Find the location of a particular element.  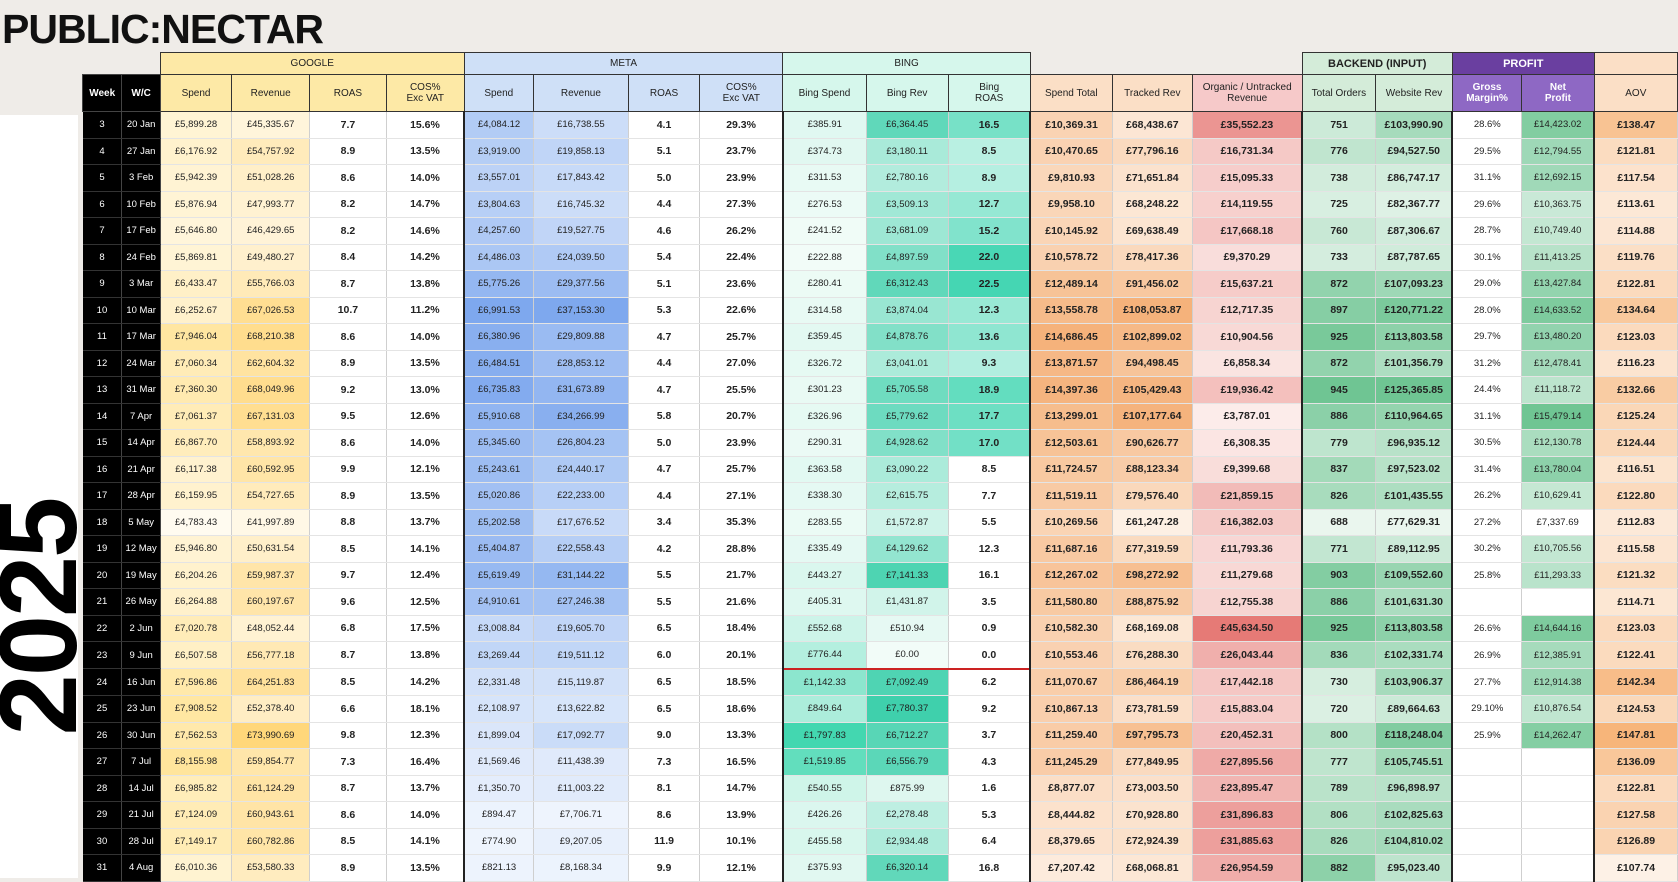

cell-bing-spend: £290.31 is located at coordinates (824, 443).